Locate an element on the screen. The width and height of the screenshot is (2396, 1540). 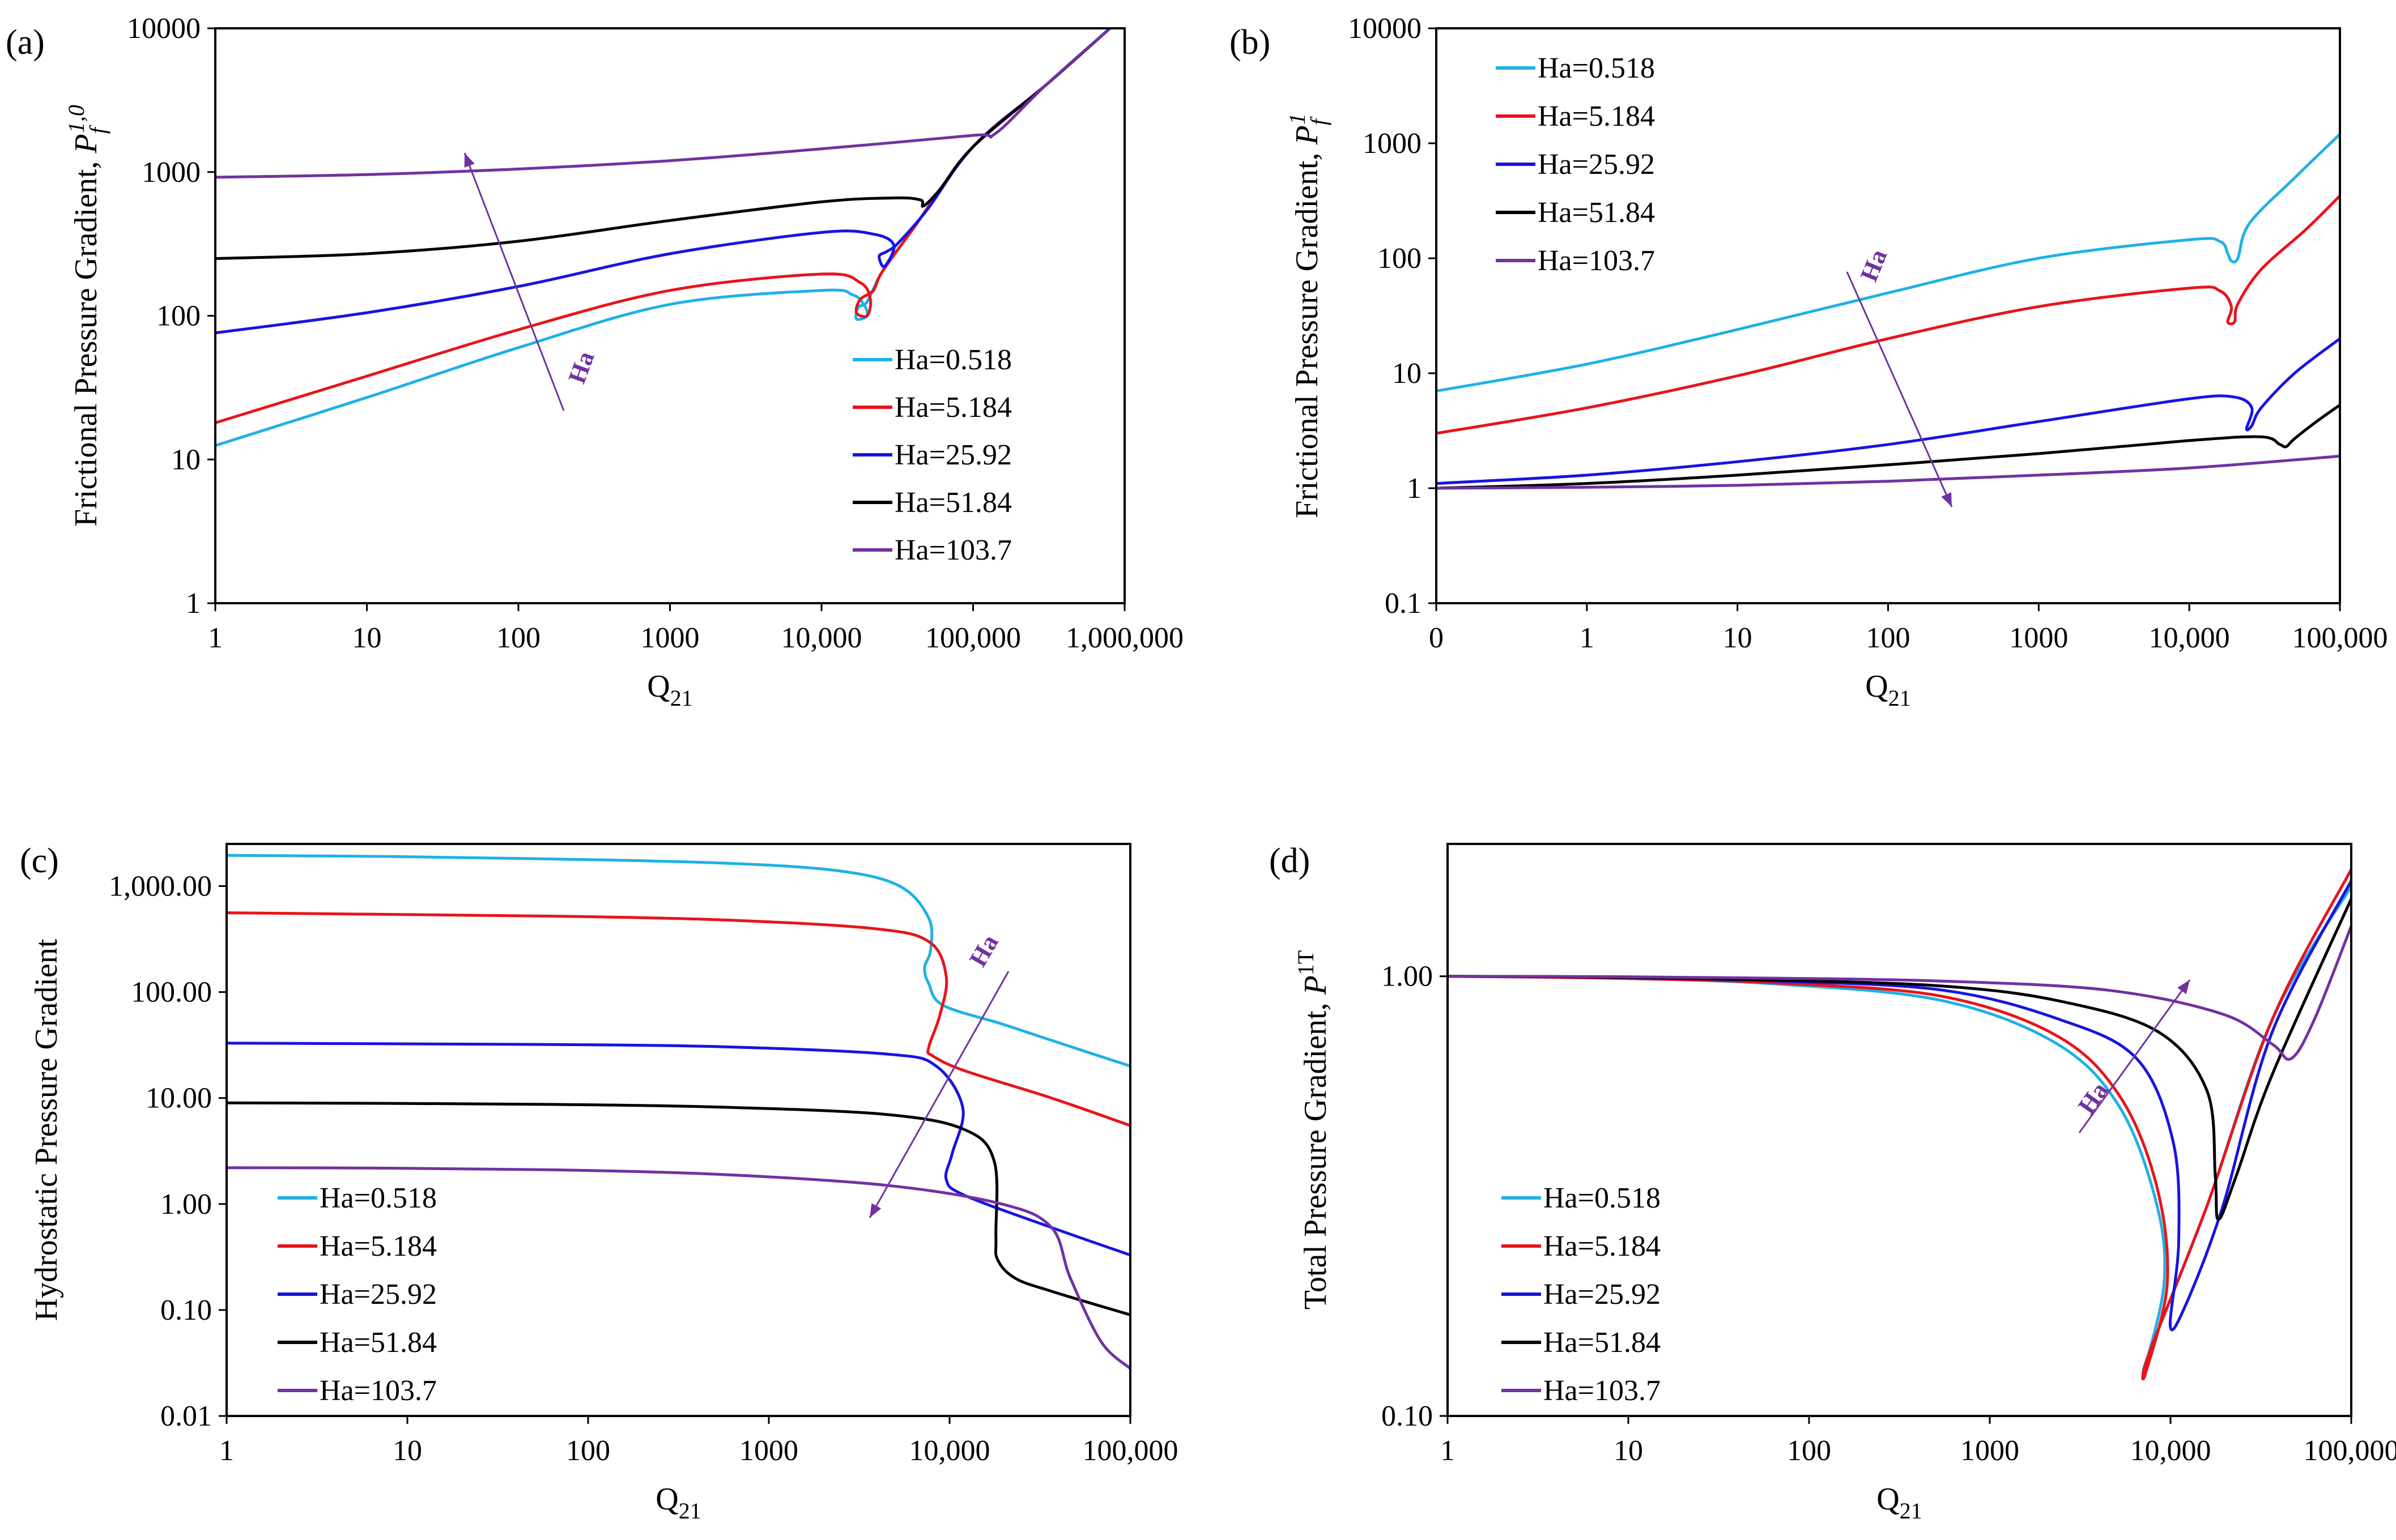
y-tick-label: 100.00 is located at coordinates (171, 992).